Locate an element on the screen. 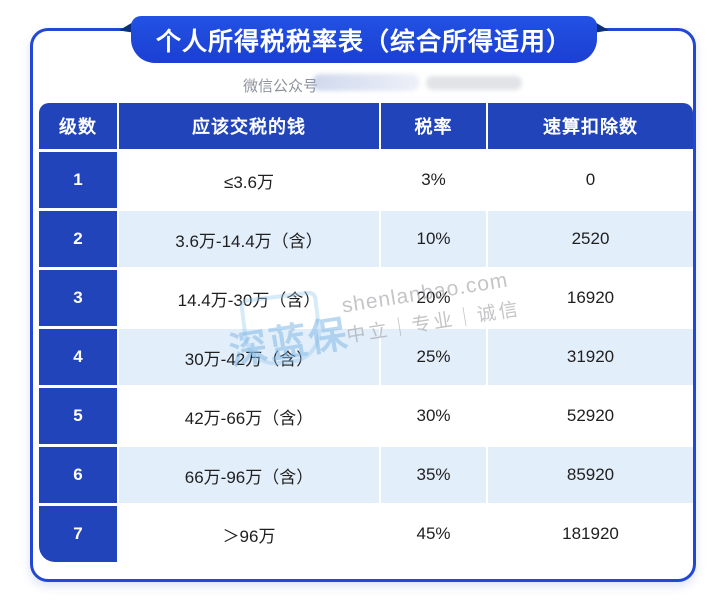  table-row: 4 30万-42万（含） 25% 31920 is located at coordinates (366, 357).